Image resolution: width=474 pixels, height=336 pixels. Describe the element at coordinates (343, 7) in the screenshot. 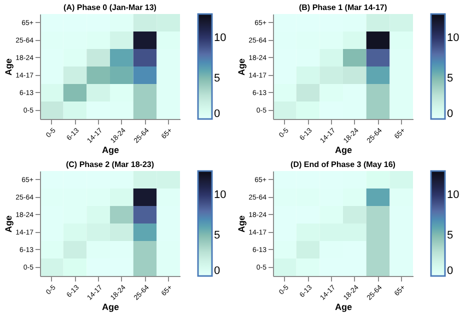

I see `chart-title: (B) Phase 1 (Mar 14-17)` at that location.